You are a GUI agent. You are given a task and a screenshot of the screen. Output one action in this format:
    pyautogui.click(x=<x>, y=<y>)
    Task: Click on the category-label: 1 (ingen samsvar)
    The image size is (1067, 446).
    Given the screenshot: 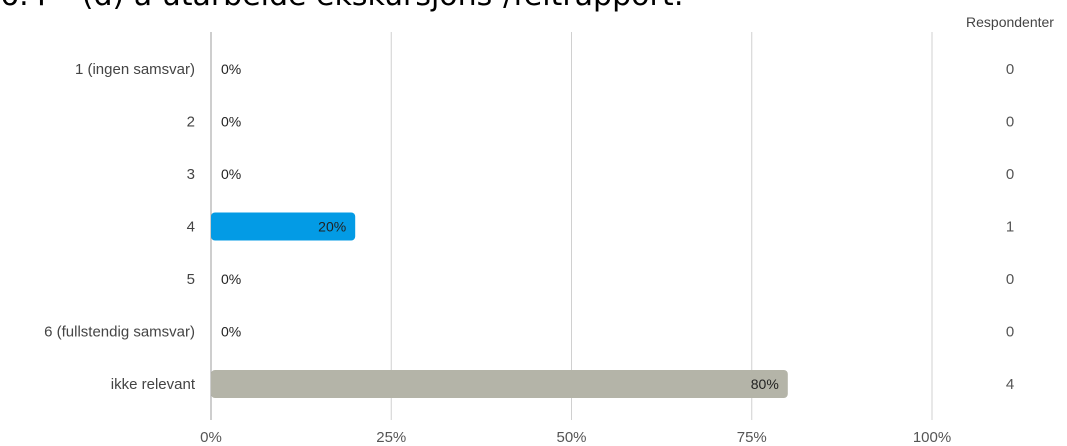 What is the action you would take?
    pyautogui.click(x=135, y=69)
    